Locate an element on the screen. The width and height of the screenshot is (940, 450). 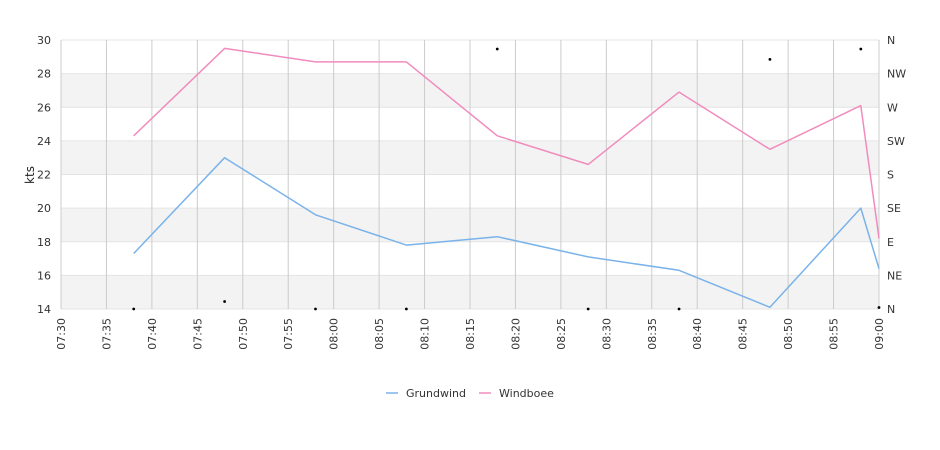
y-axis-ticks: 14 16 18 20 22 24 26 28 30 is located at coordinates (44, 175).